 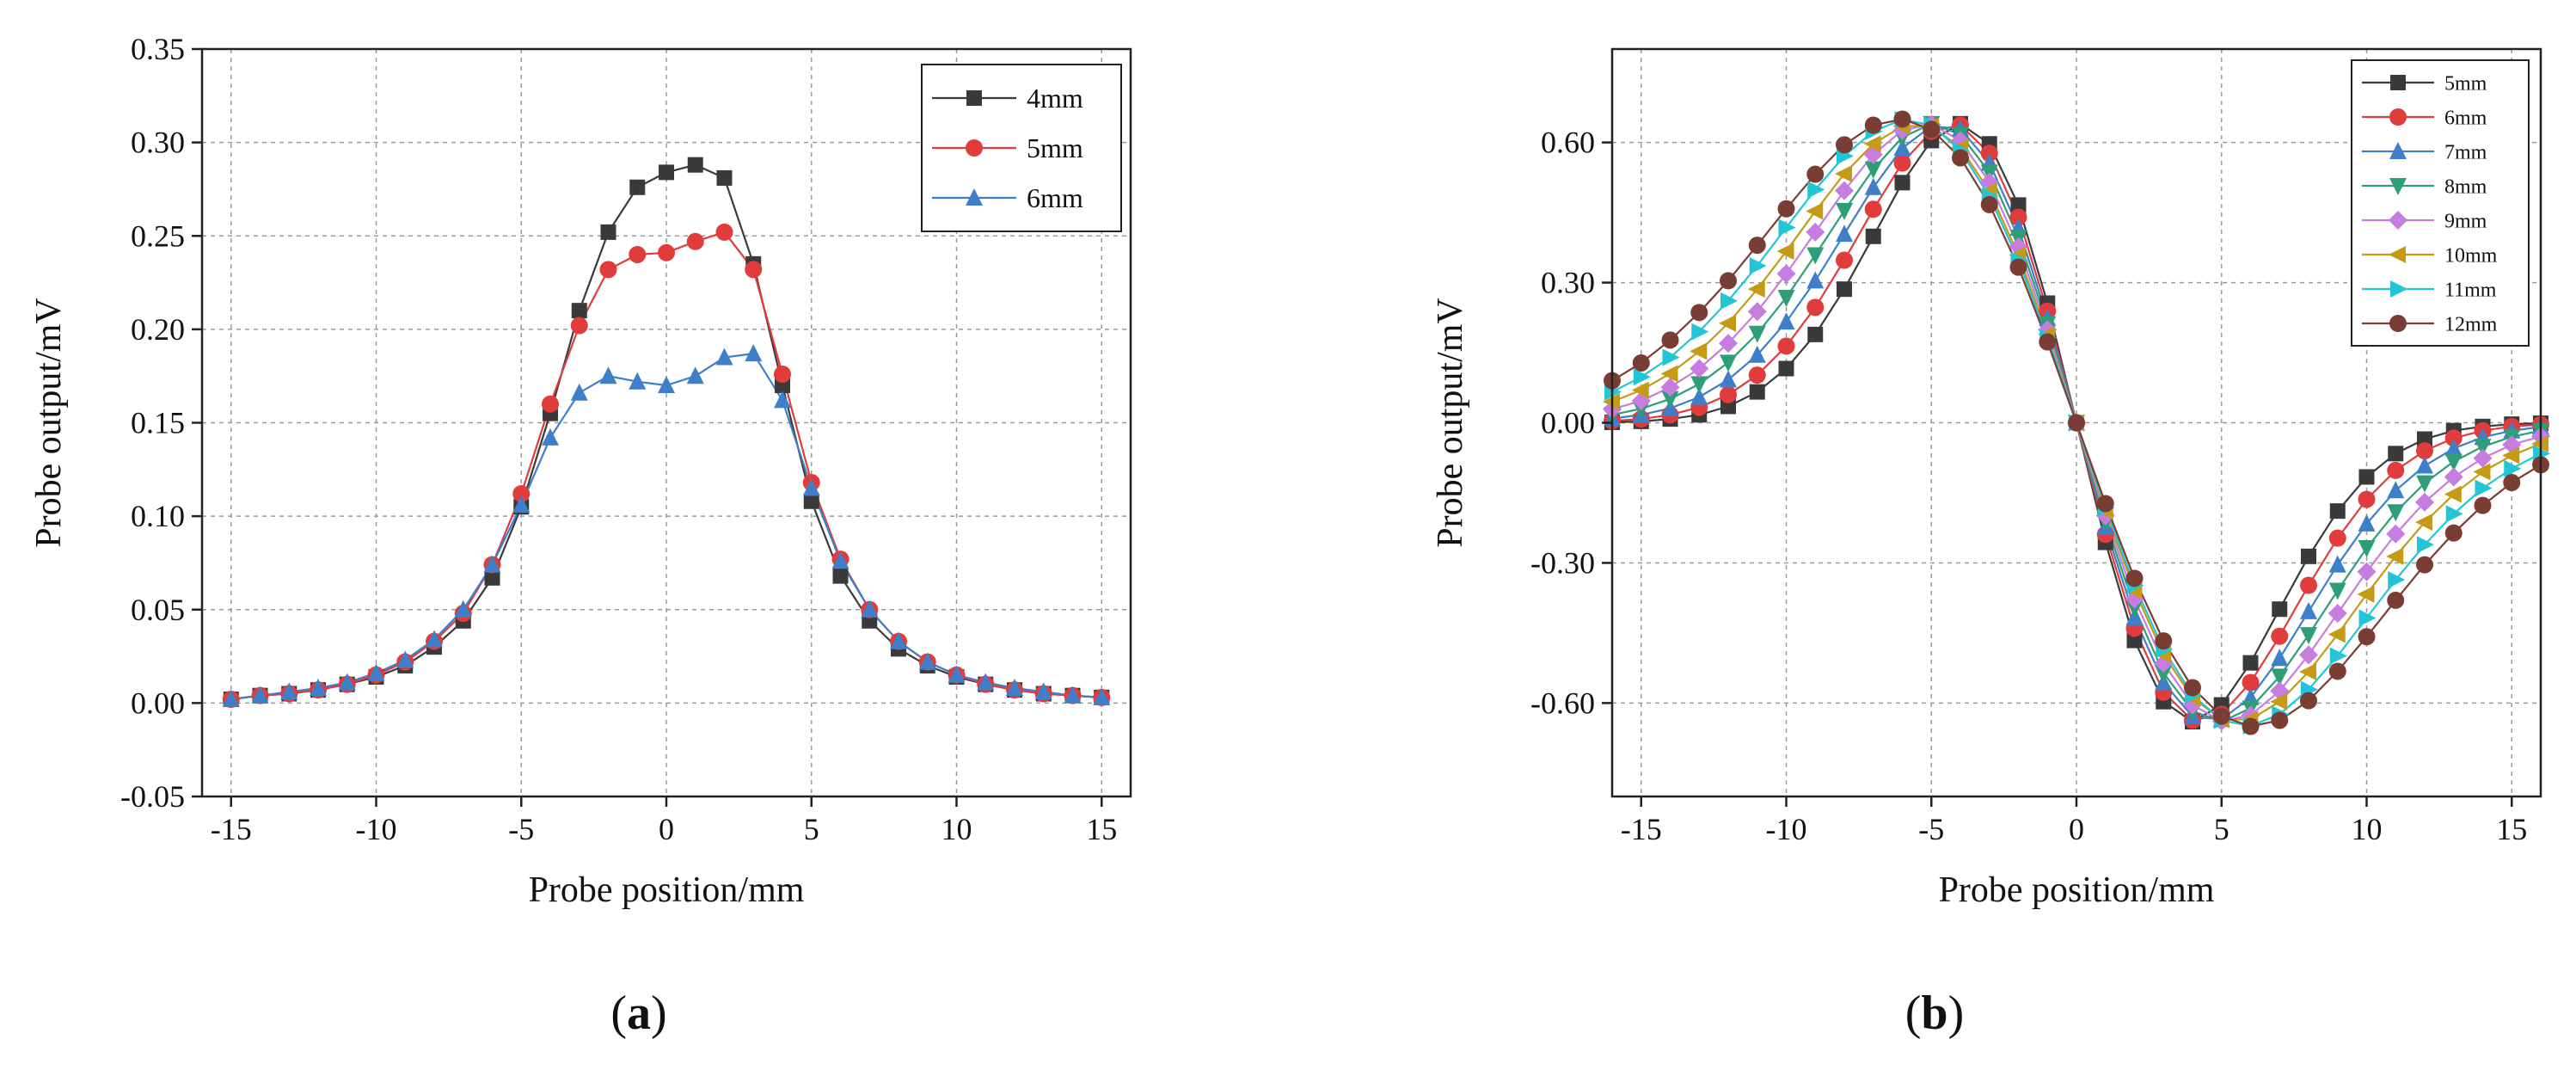 What do you see at coordinates (2465, 221) in the screenshot?
I see `legend-label: 9mm` at bounding box center [2465, 221].